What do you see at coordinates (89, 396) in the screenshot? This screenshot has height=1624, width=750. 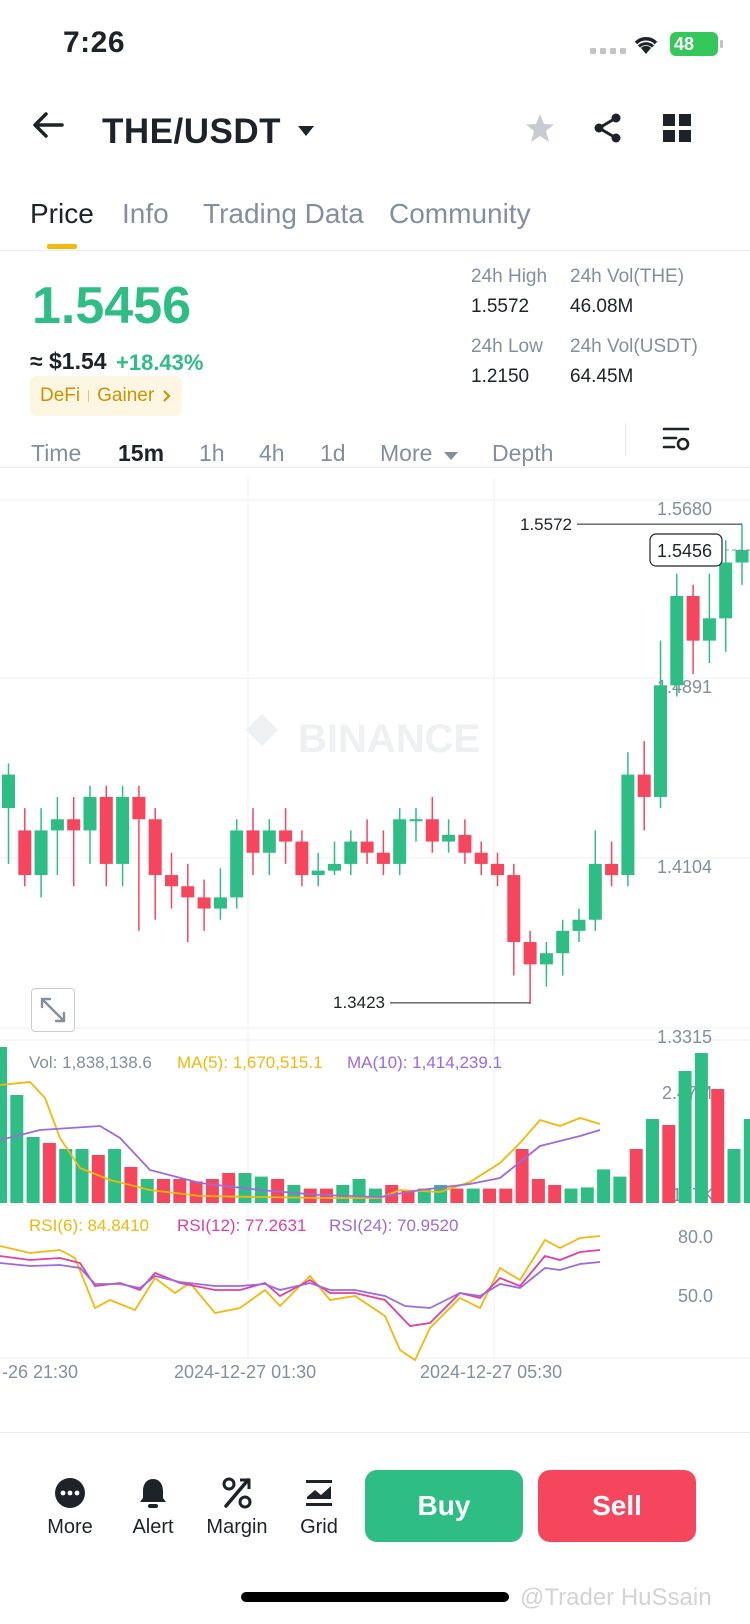 I see `tag-separator` at bounding box center [89, 396].